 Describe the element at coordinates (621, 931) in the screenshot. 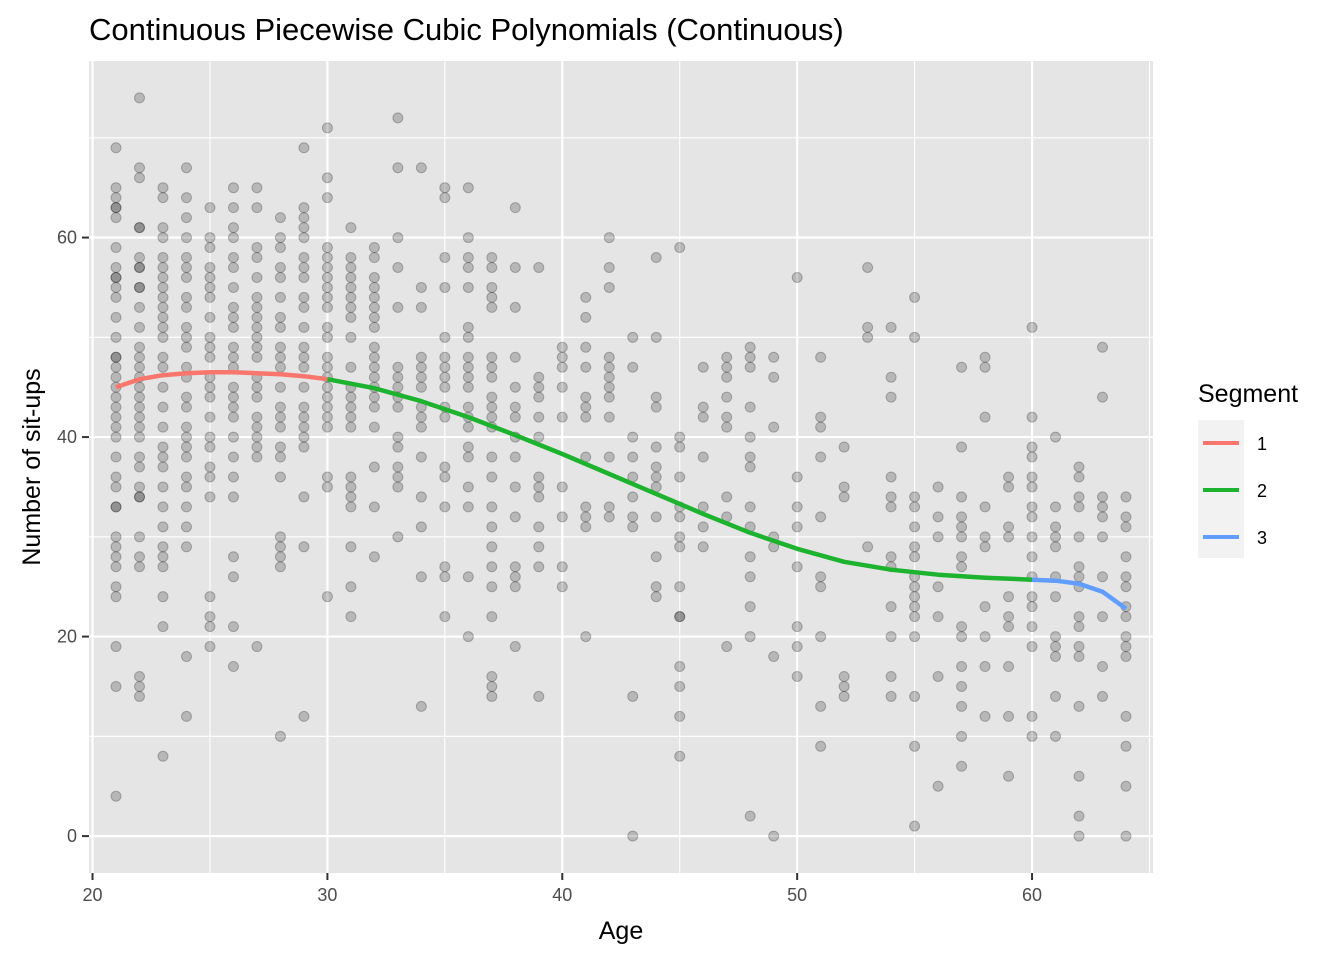

I see `x-axis-title: Age` at that location.